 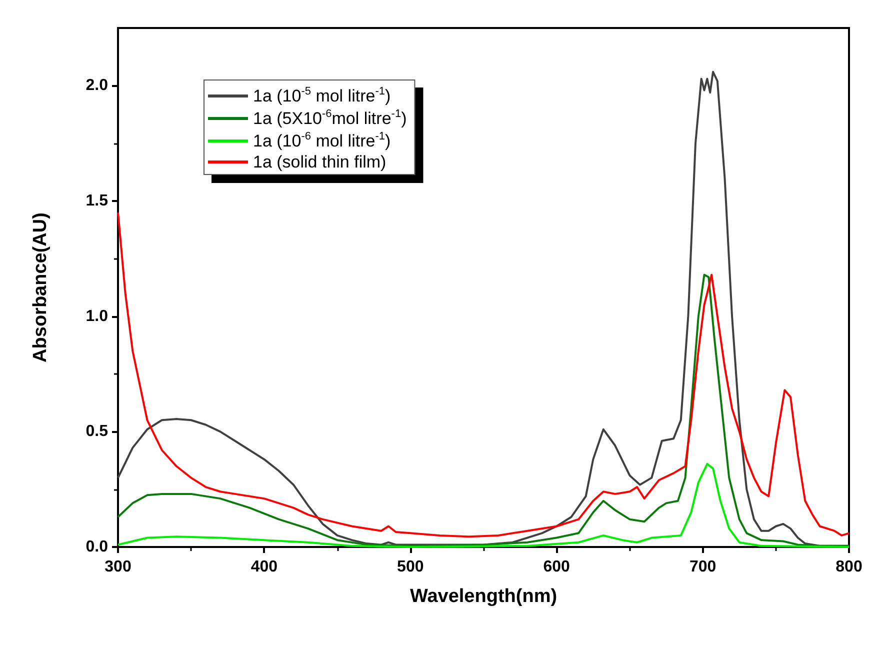 What do you see at coordinates (849, 567) in the screenshot?
I see `x-tick-label: 800` at bounding box center [849, 567].